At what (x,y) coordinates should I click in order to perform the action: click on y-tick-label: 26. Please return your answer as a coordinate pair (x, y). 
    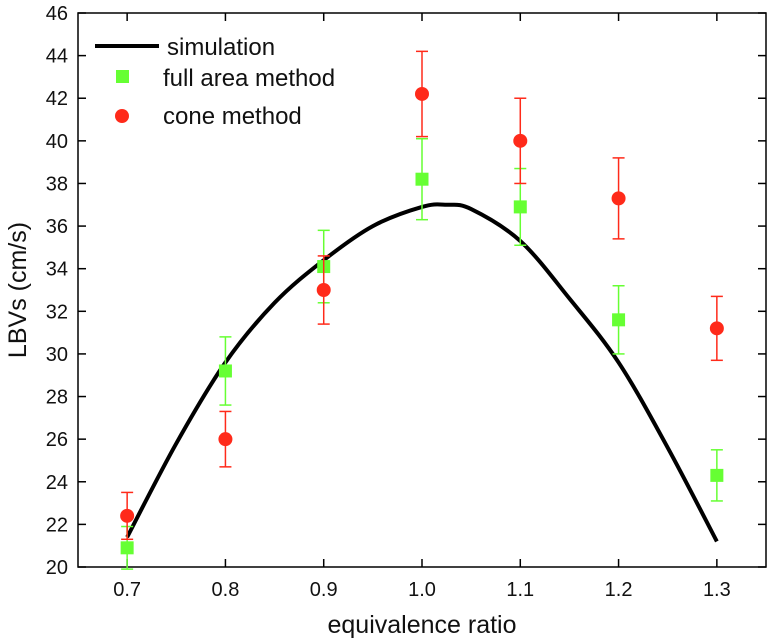
    Looking at the image, I should click on (57, 440).